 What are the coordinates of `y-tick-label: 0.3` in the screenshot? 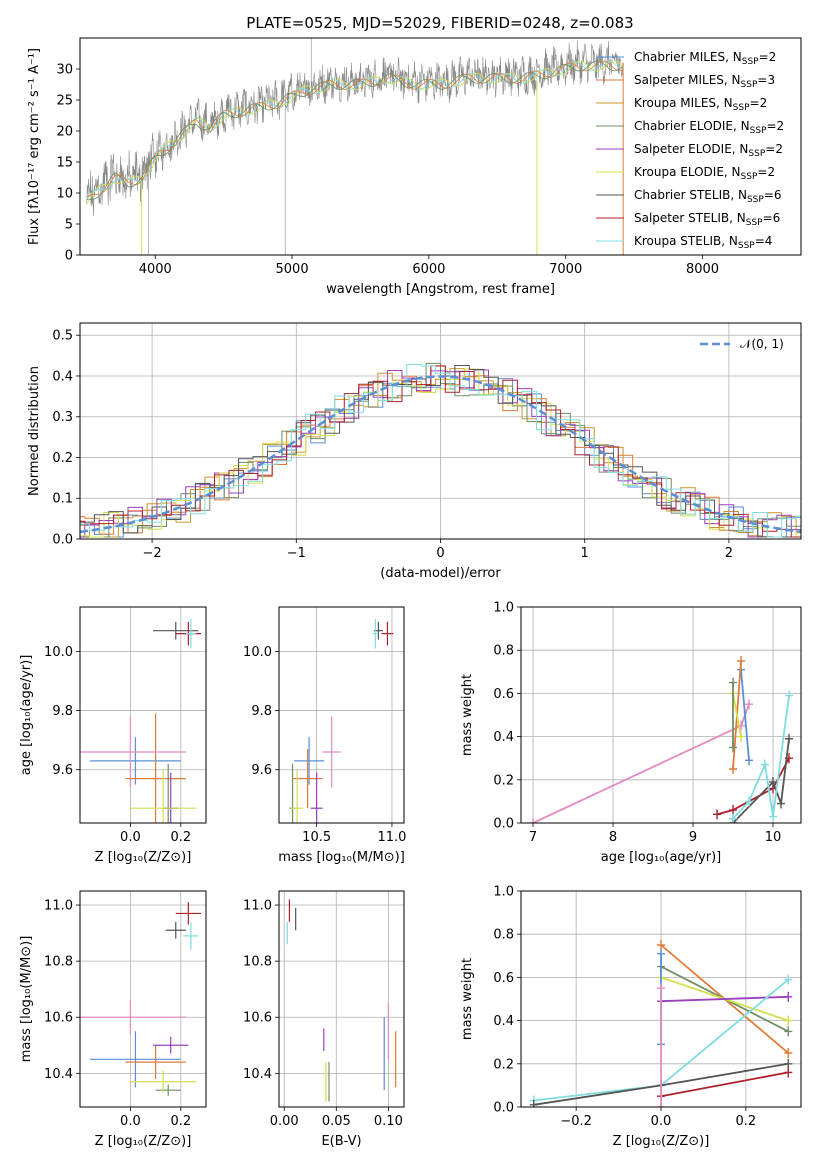 It's located at (62, 417).